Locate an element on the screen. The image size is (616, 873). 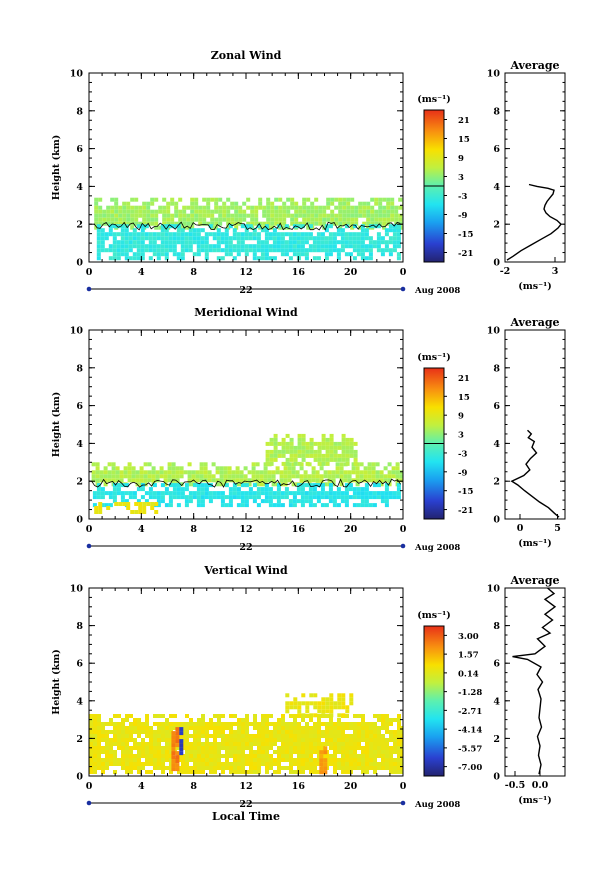
avg-y-tick-label: 10 is located at coordinates (494, 331).